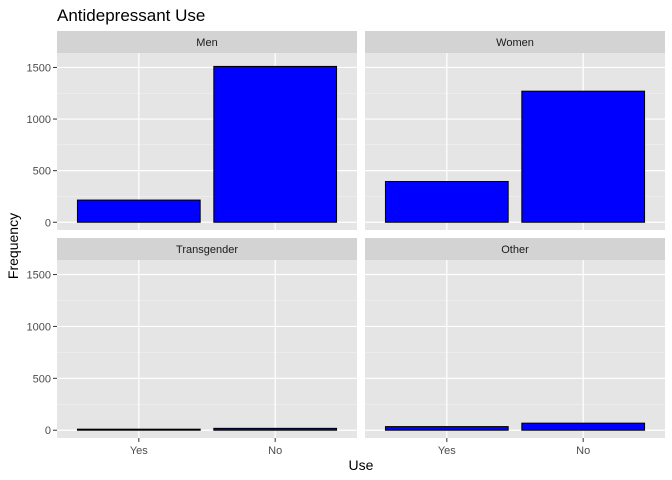 Image resolution: width=672 pixels, height=480 pixels. What do you see at coordinates (583, 156) in the screenshot?
I see `bar-women-no` at bounding box center [583, 156].